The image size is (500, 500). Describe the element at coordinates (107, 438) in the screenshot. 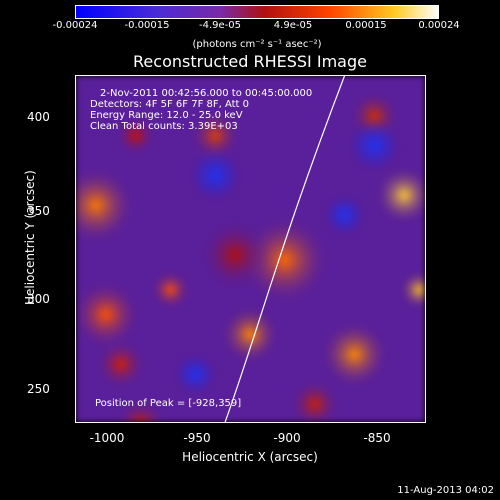

I see `x-tick: -1000` at that location.